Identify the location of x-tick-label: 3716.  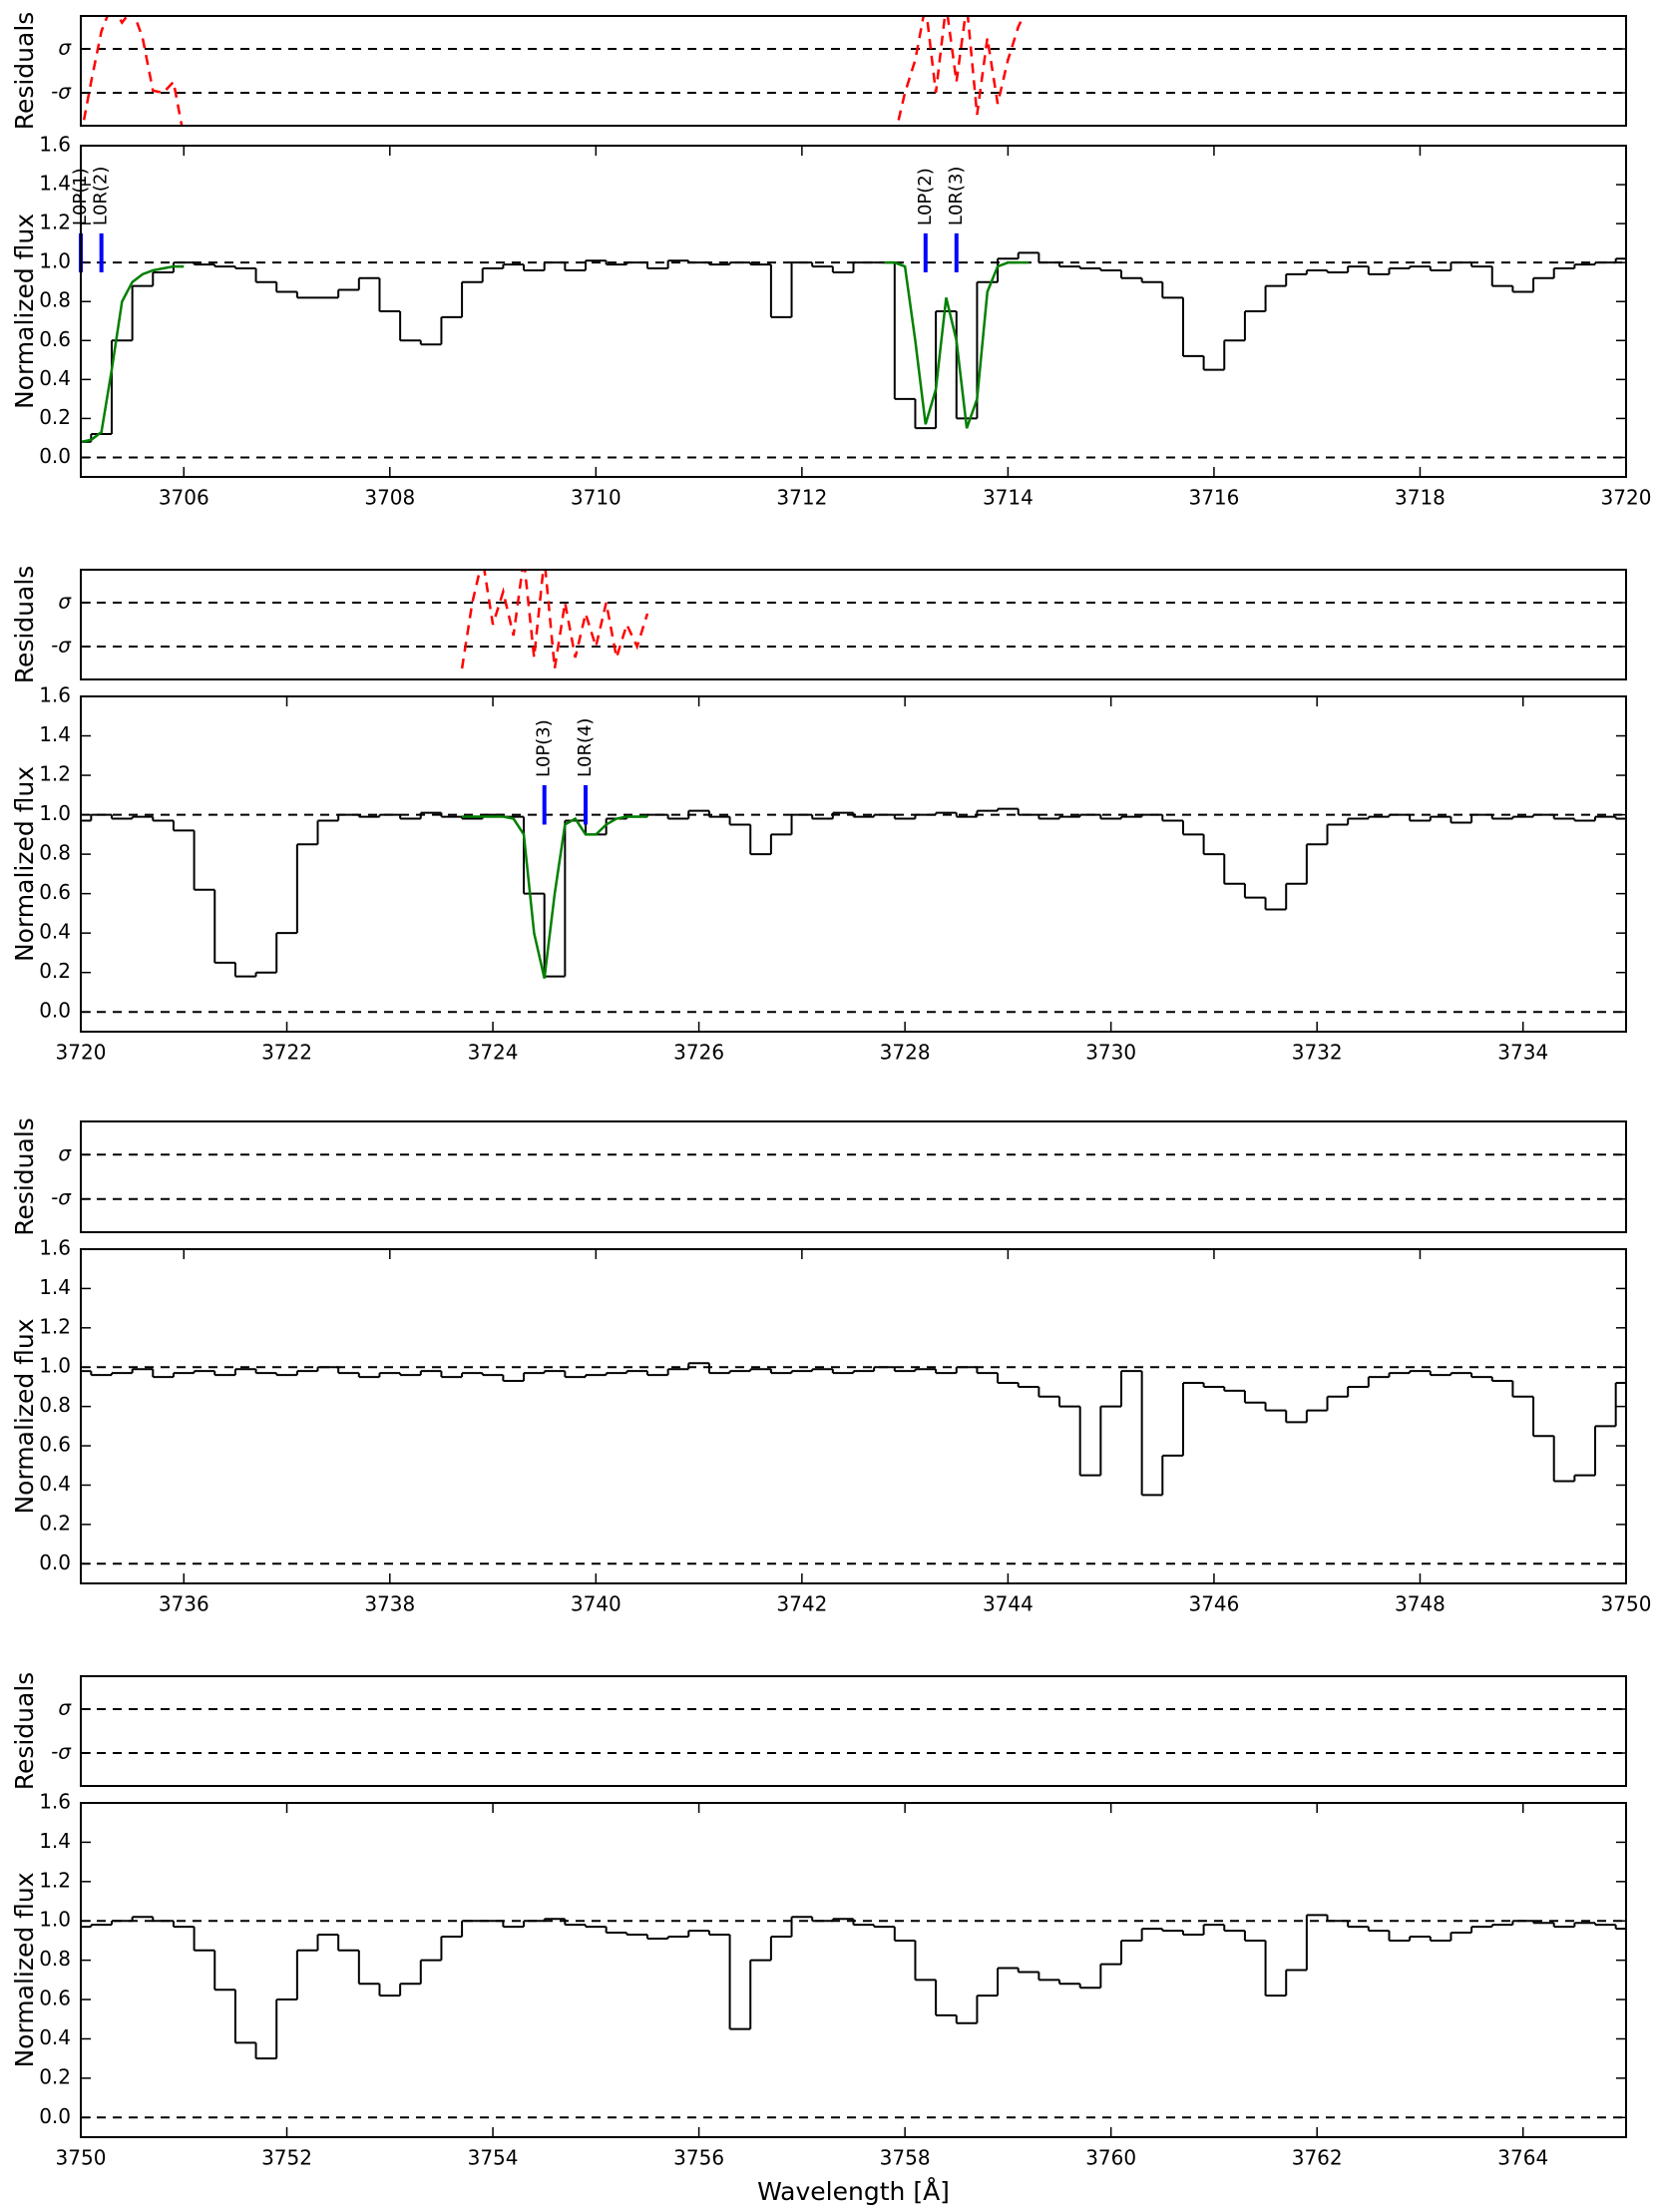
(1213, 498).